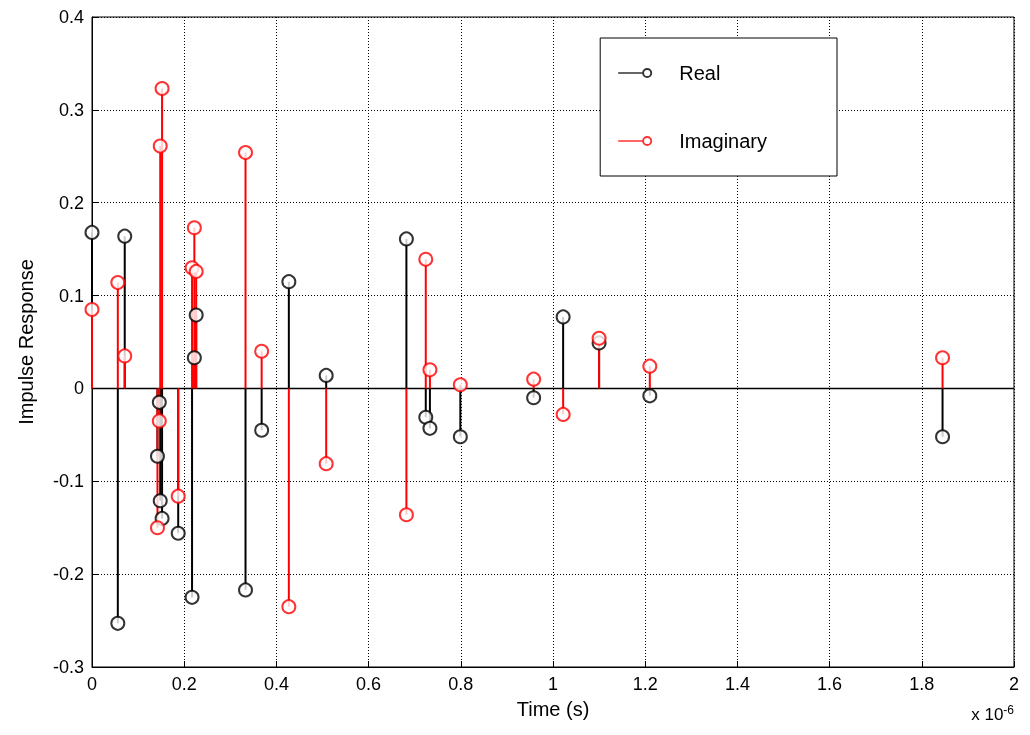 The width and height of the screenshot is (1030, 735). I want to click on y-tick-label: -0.1, so click(68, 481).